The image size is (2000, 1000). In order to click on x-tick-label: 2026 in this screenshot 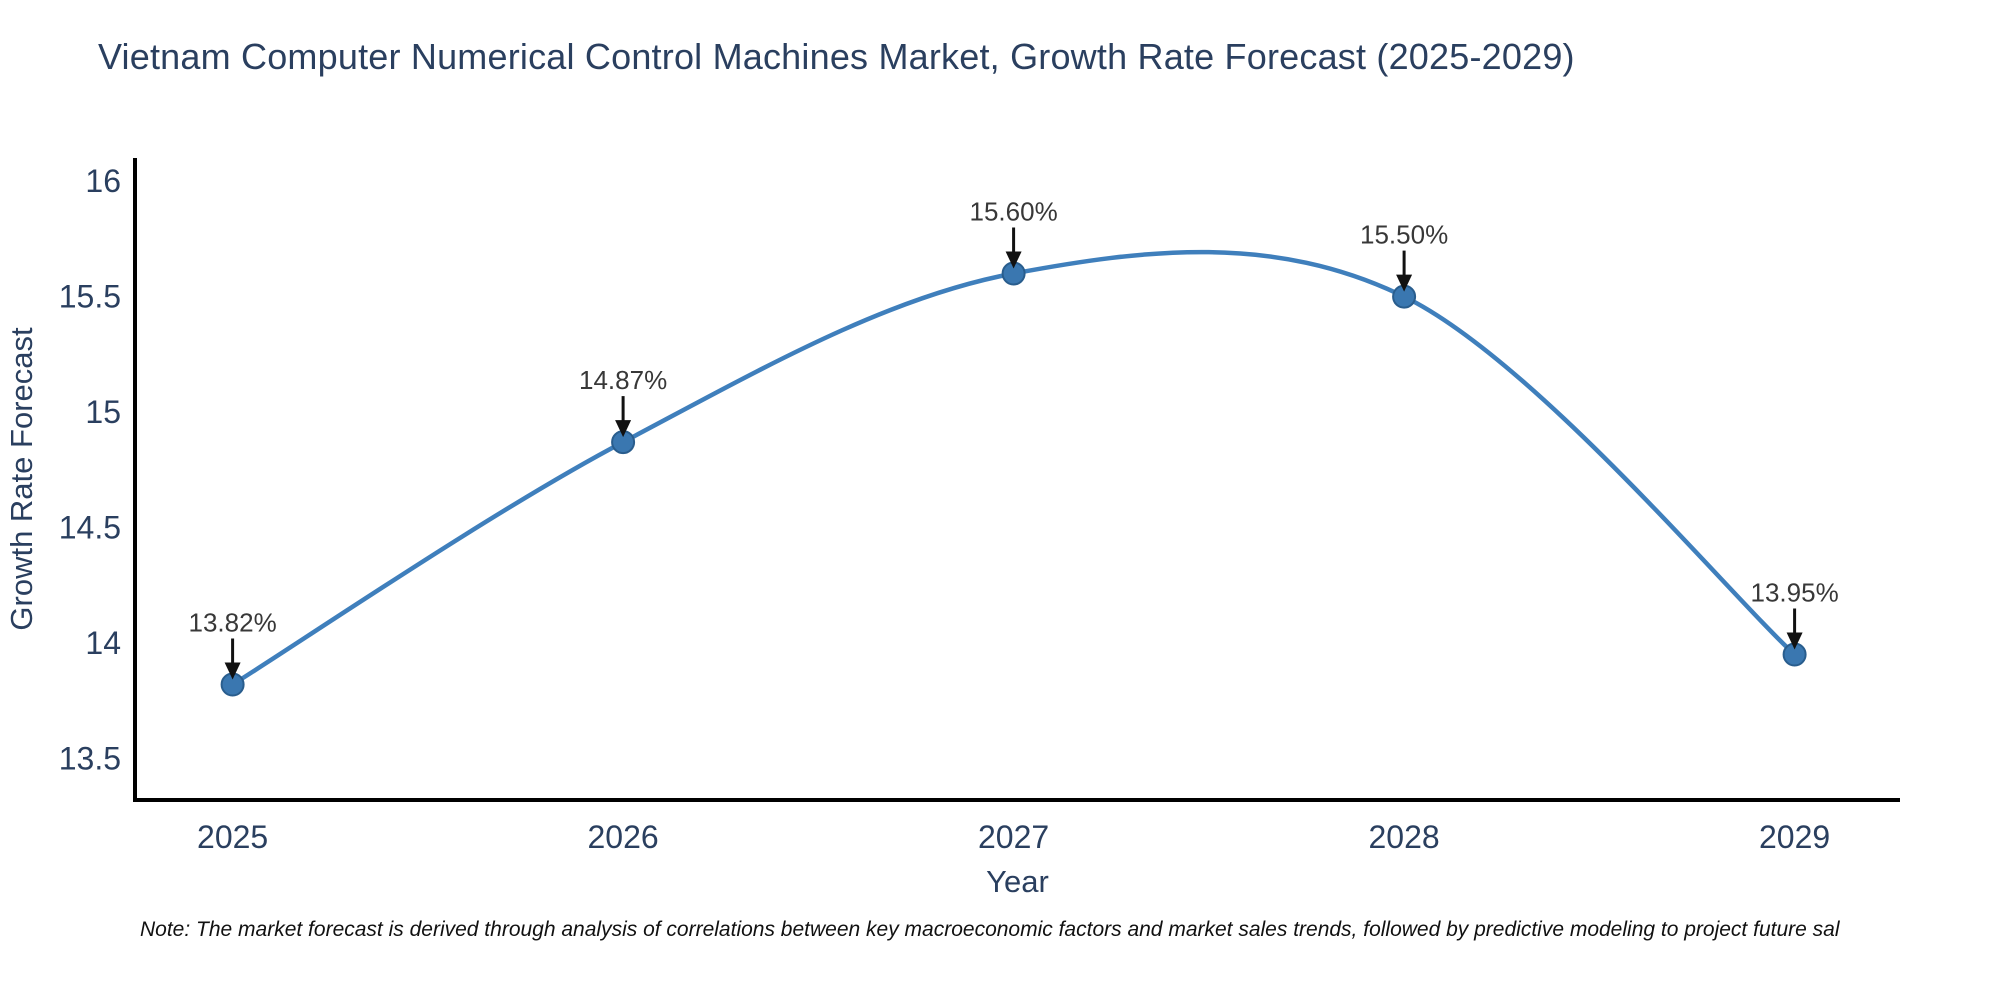, I will do `click(623, 837)`.